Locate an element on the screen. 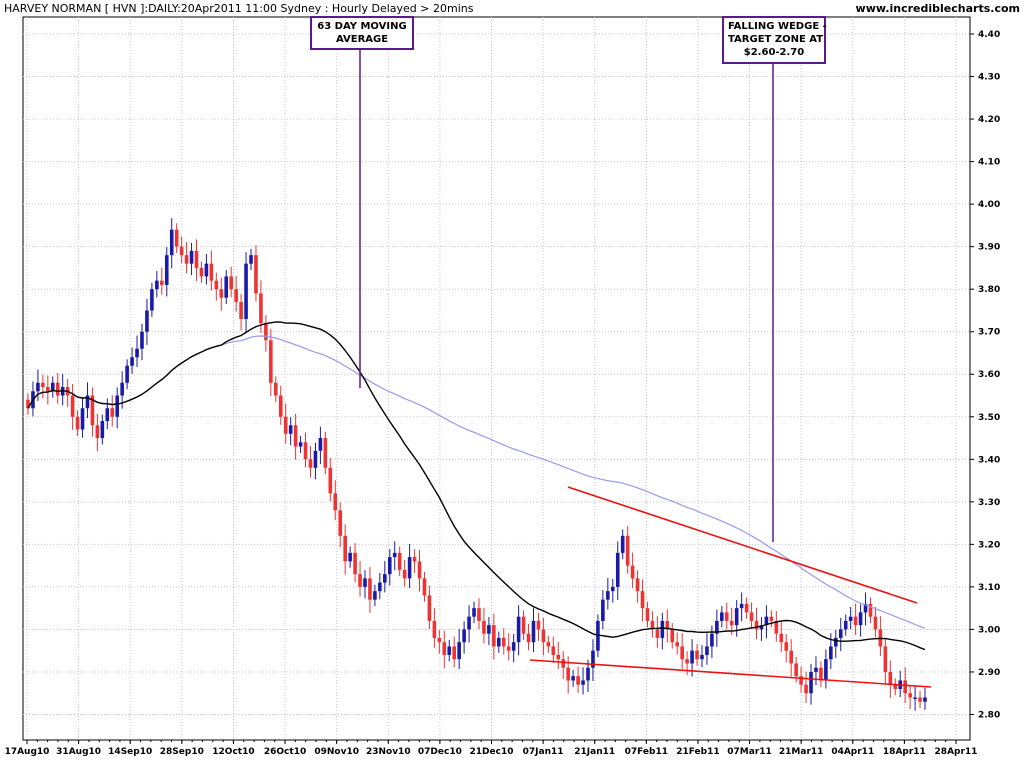  x-tick-label: 31Aug10 is located at coordinates (78, 752).